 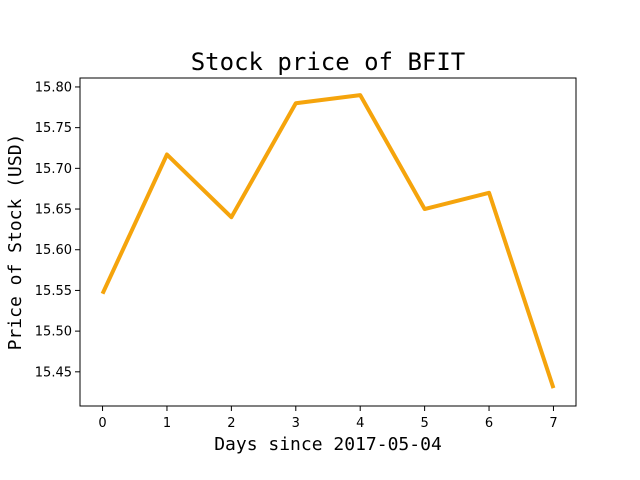 What do you see at coordinates (489, 423) in the screenshot?
I see `x-tick-label: 6` at bounding box center [489, 423].